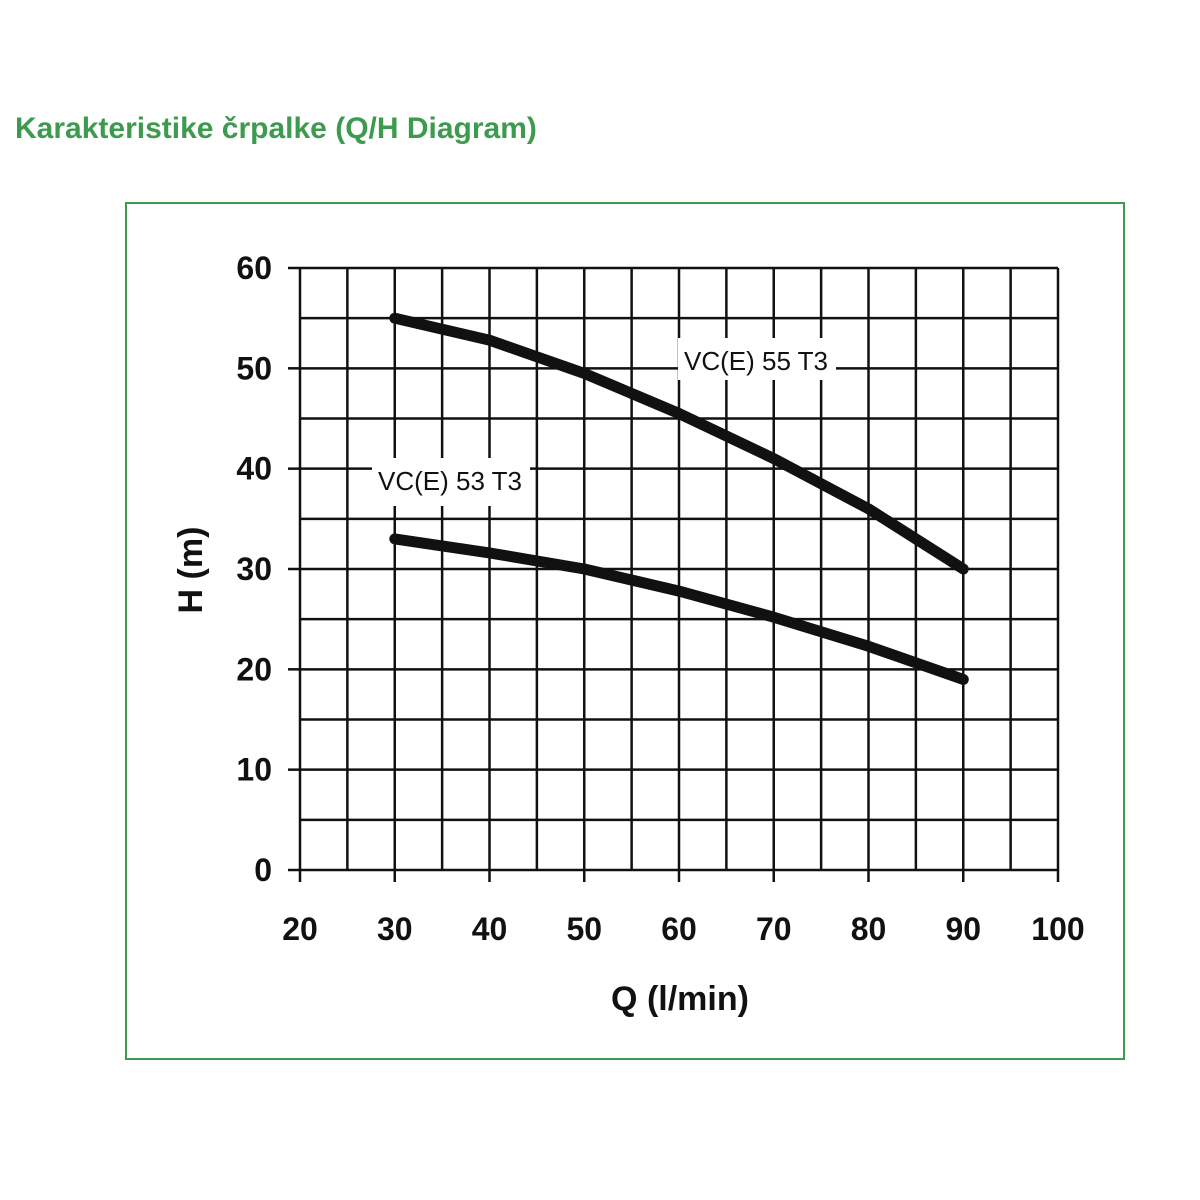  Describe the element at coordinates (254, 669) in the screenshot. I see `y-tick-label: 20` at that location.